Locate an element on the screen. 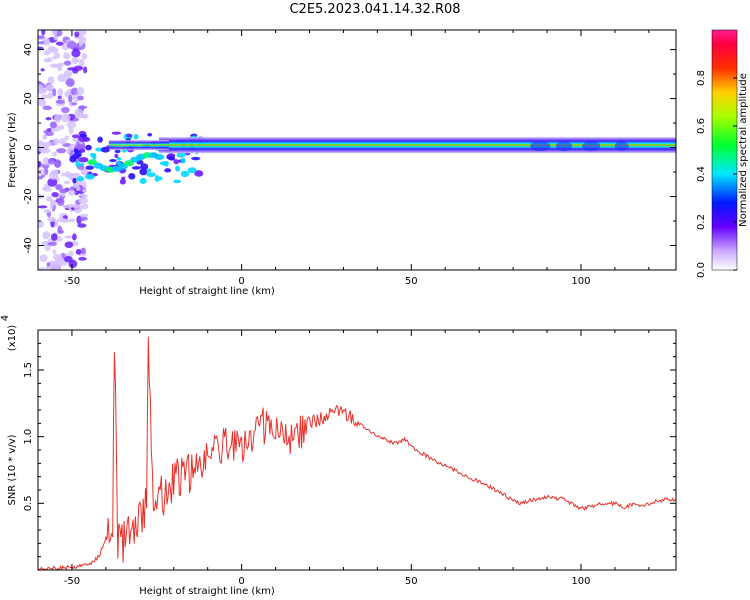  y-axis-label: Frequency (Hz) is located at coordinates (12, 150).